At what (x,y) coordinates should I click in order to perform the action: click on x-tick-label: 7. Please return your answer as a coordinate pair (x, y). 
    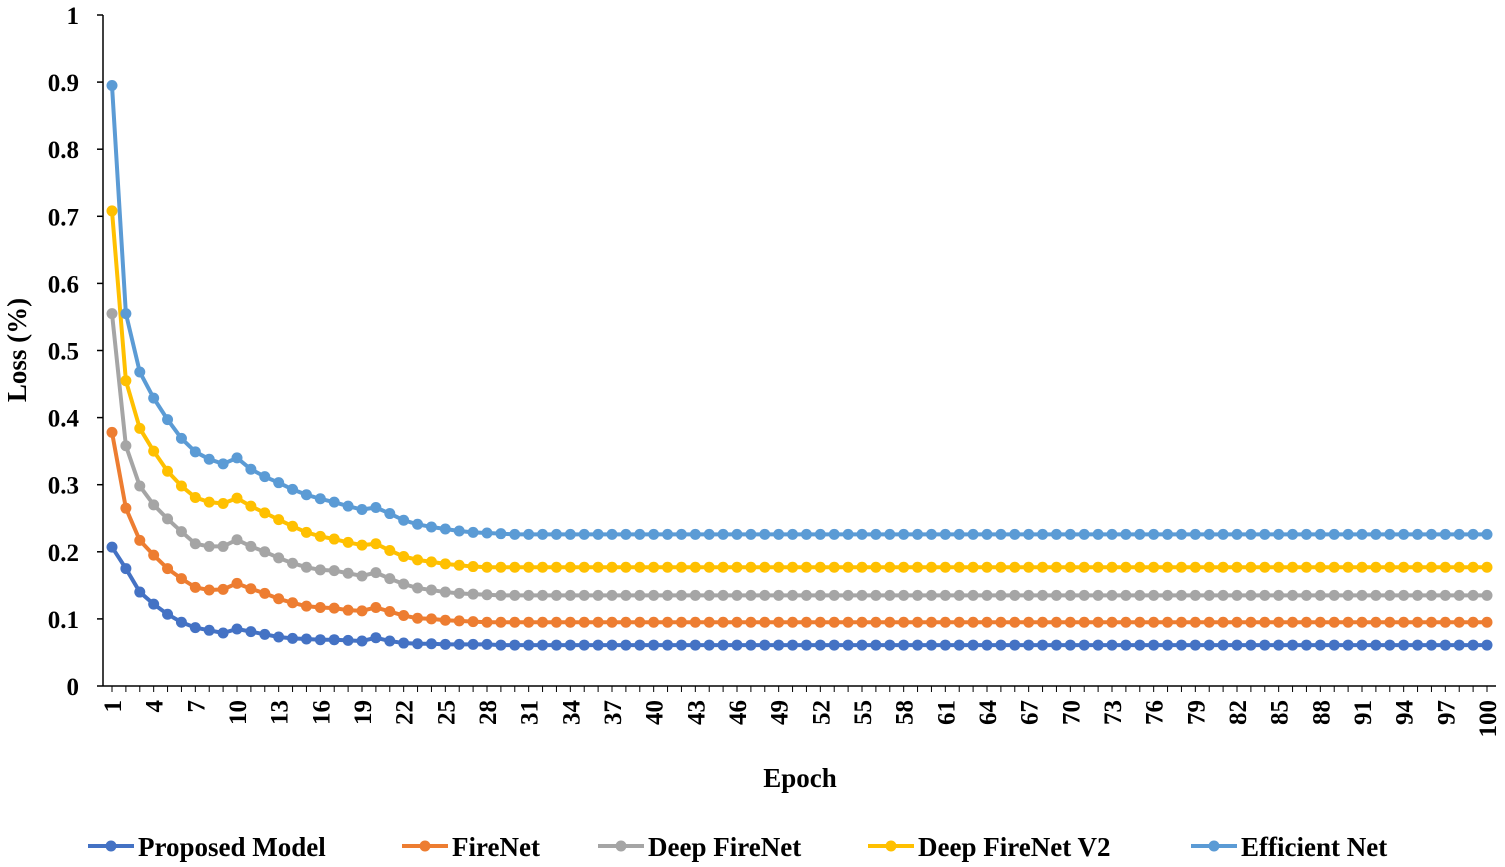
    Looking at the image, I should click on (196, 706).